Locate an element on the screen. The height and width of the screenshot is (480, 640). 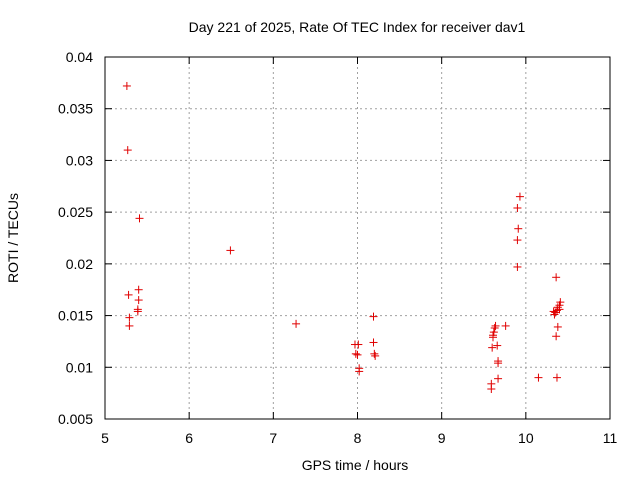
x-tick-label: 6 is located at coordinates (189, 438).